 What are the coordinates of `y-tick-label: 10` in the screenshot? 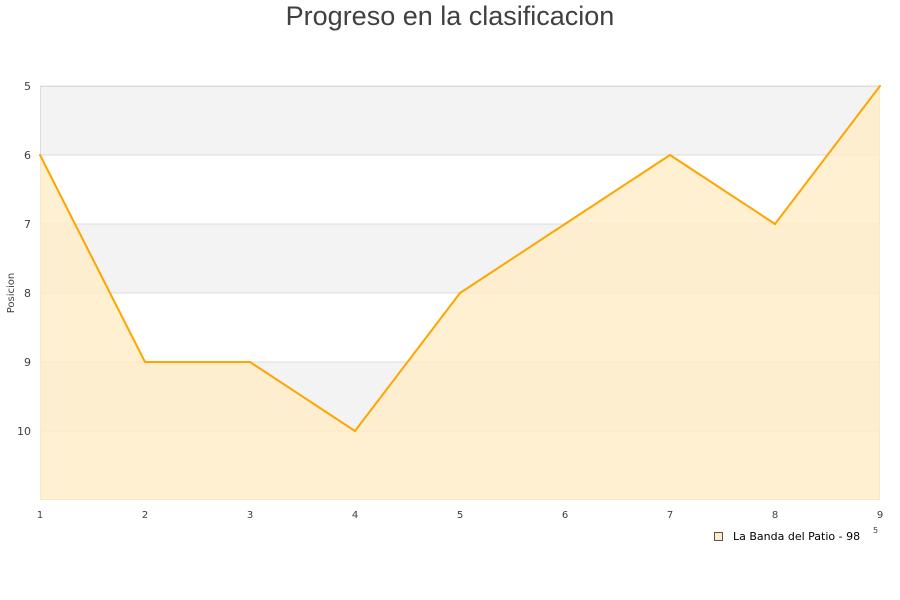 It's located at (24, 431).